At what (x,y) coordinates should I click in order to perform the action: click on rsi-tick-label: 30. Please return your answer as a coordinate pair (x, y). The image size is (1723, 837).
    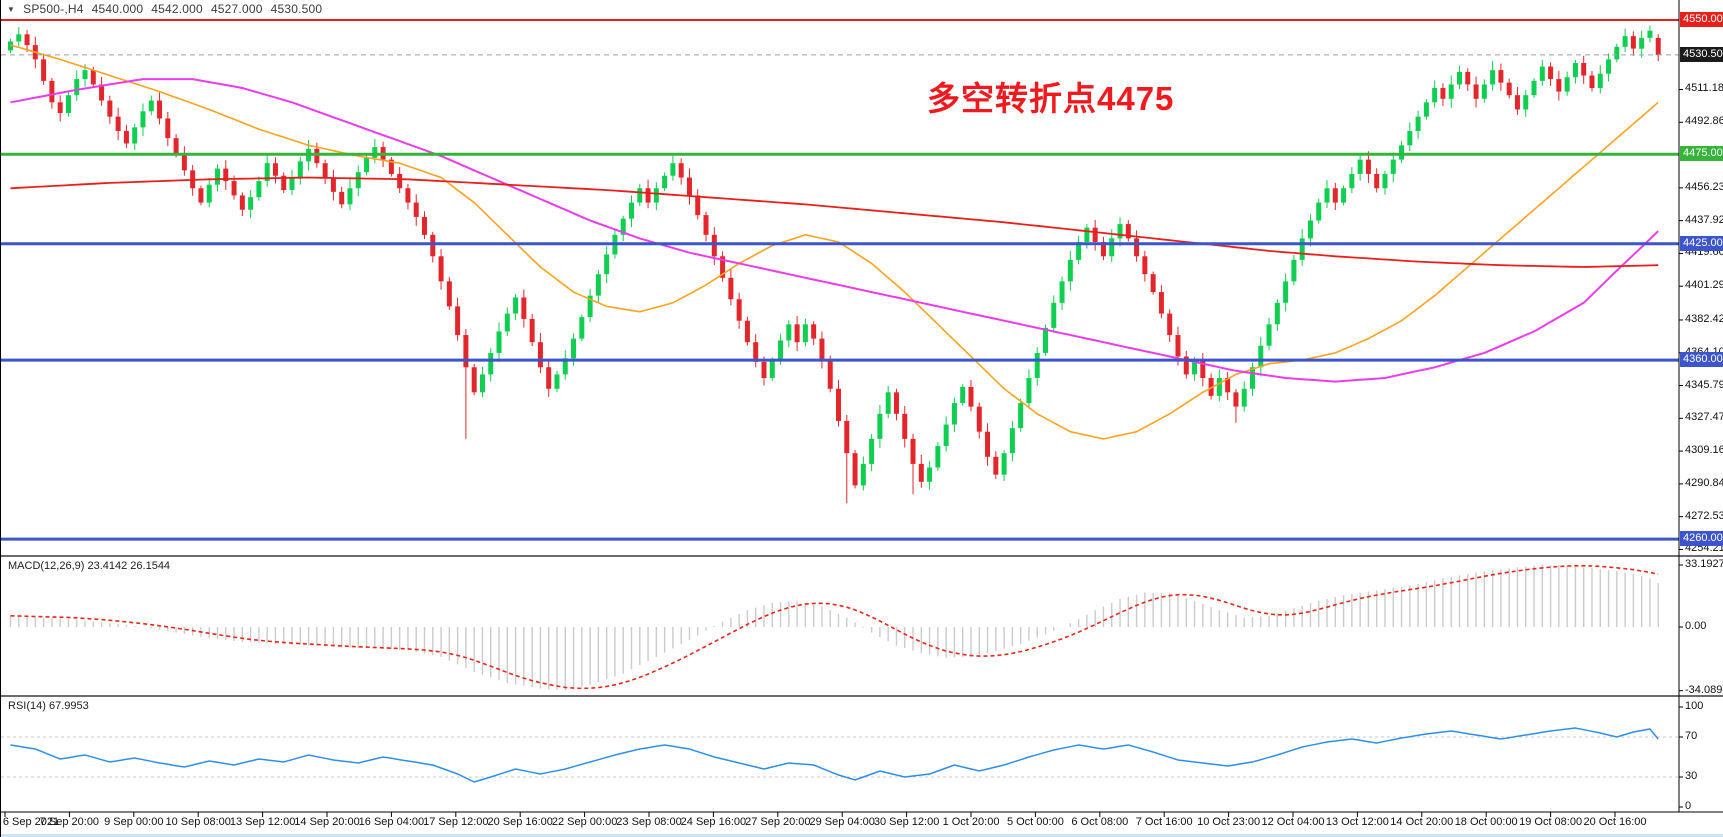
    Looking at the image, I should click on (1691, 776).